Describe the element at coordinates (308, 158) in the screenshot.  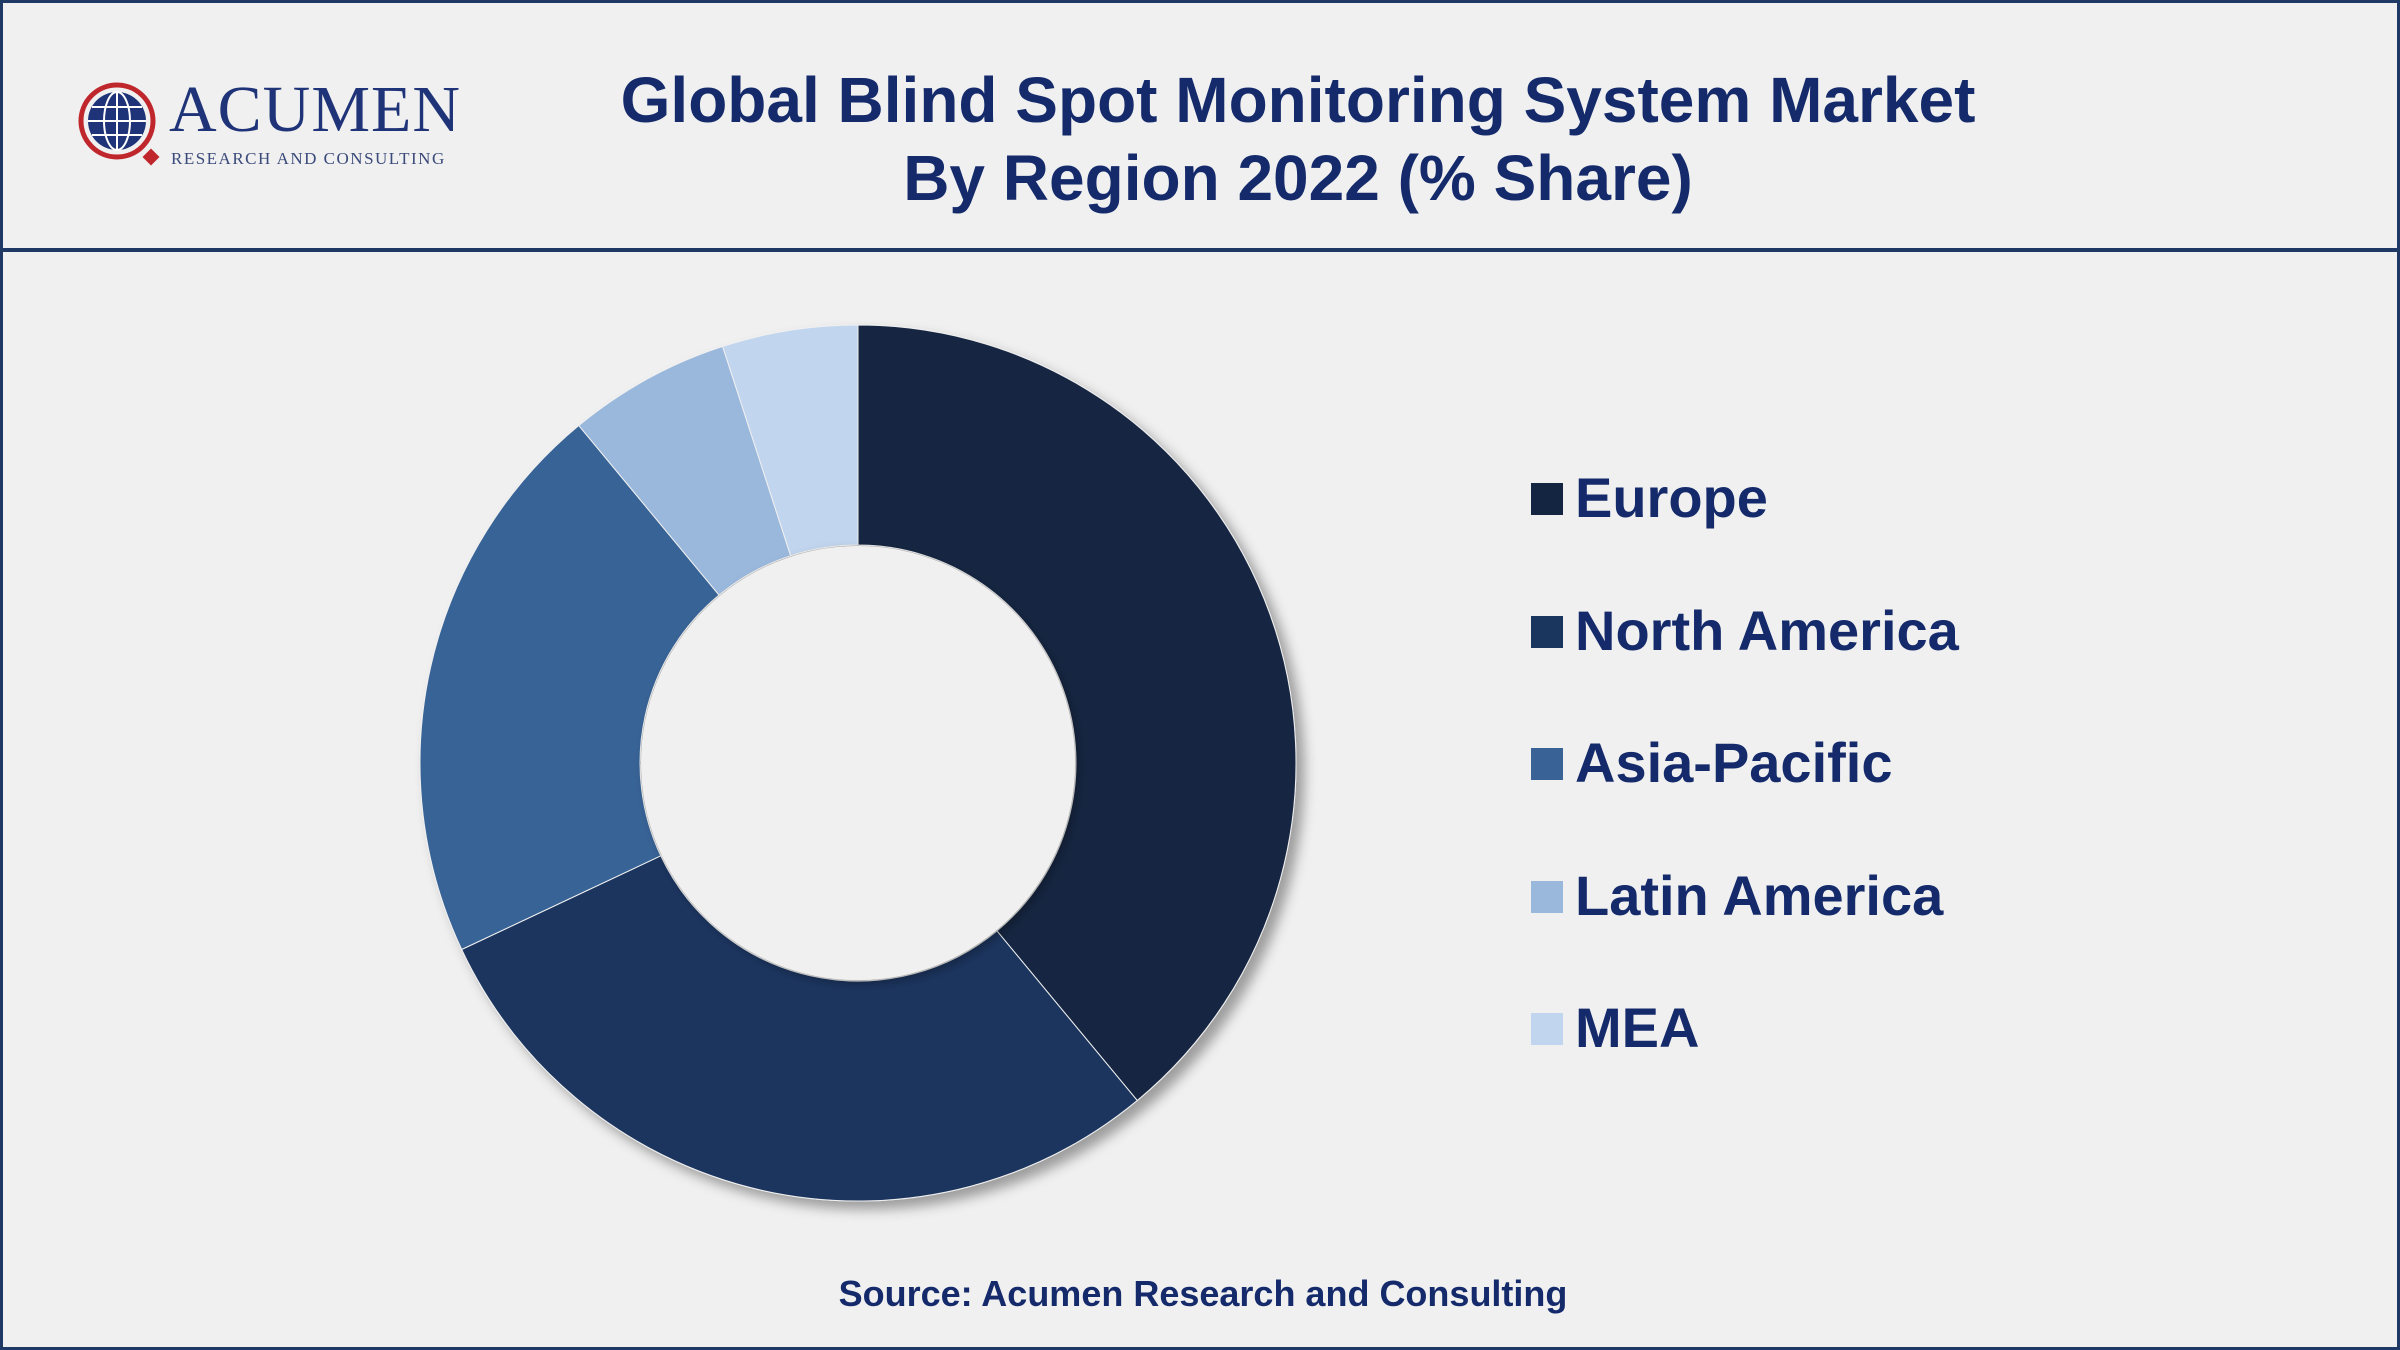
I see `logo-subtext: RESEARCH AND CONSULTING` at that location.